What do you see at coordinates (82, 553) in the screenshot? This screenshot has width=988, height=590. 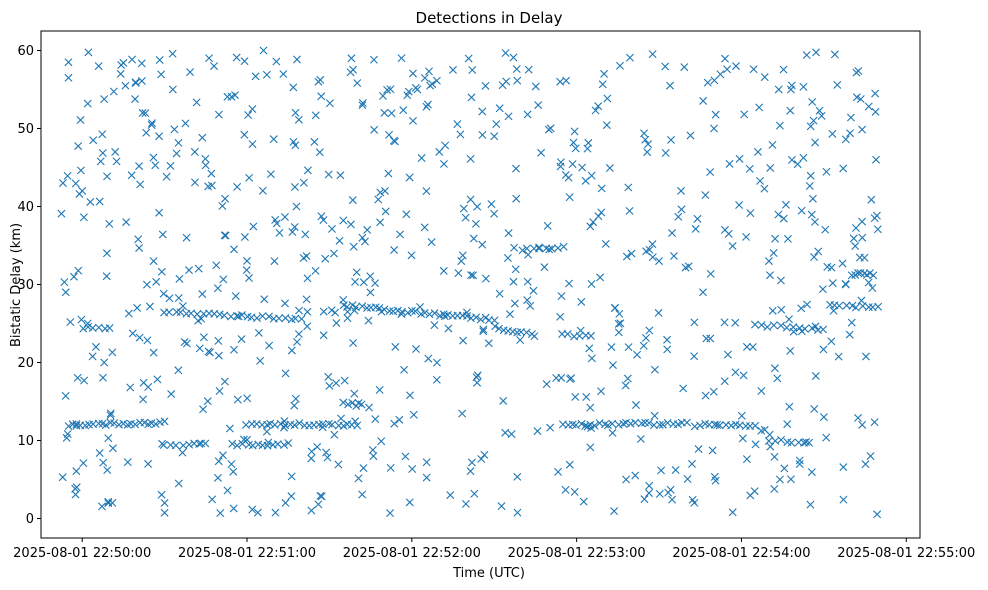 I see `x-tick-label: 2025-08-01 22:50:00` at bounding box center [82, 553].